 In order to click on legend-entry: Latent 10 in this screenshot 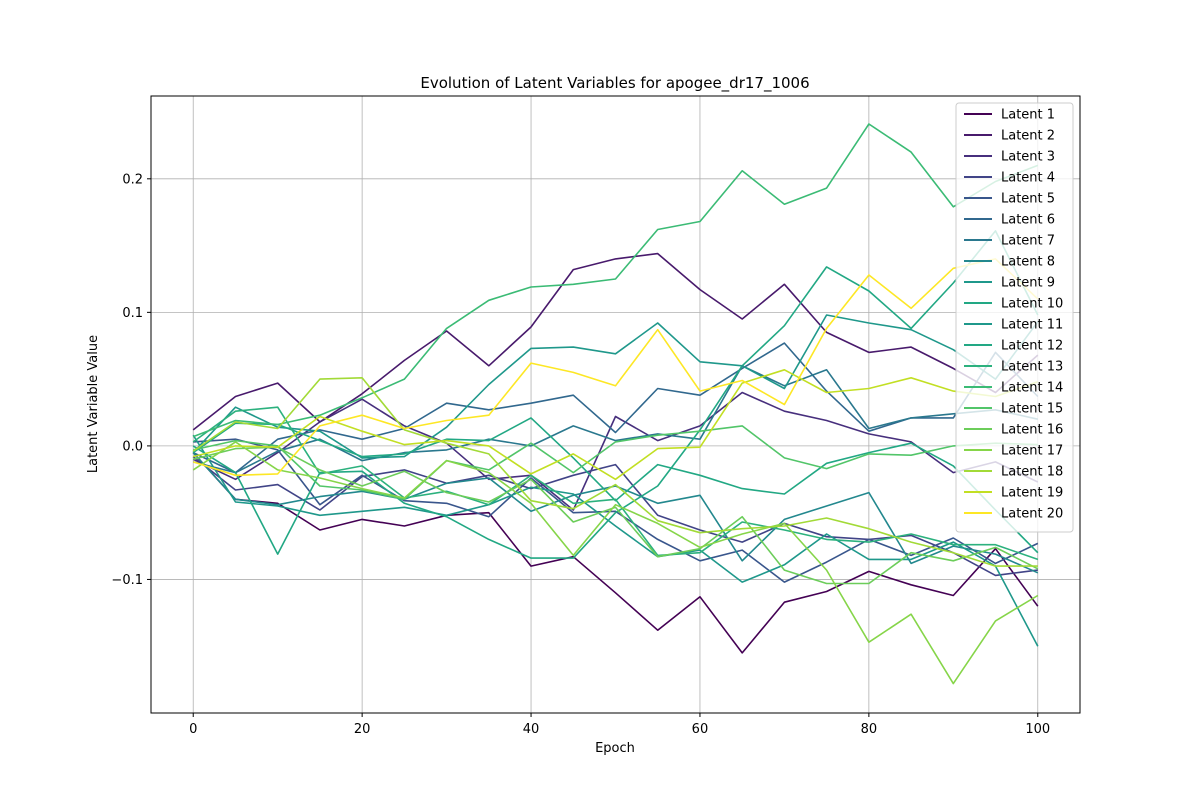, I will do `click(1032, 304)`.